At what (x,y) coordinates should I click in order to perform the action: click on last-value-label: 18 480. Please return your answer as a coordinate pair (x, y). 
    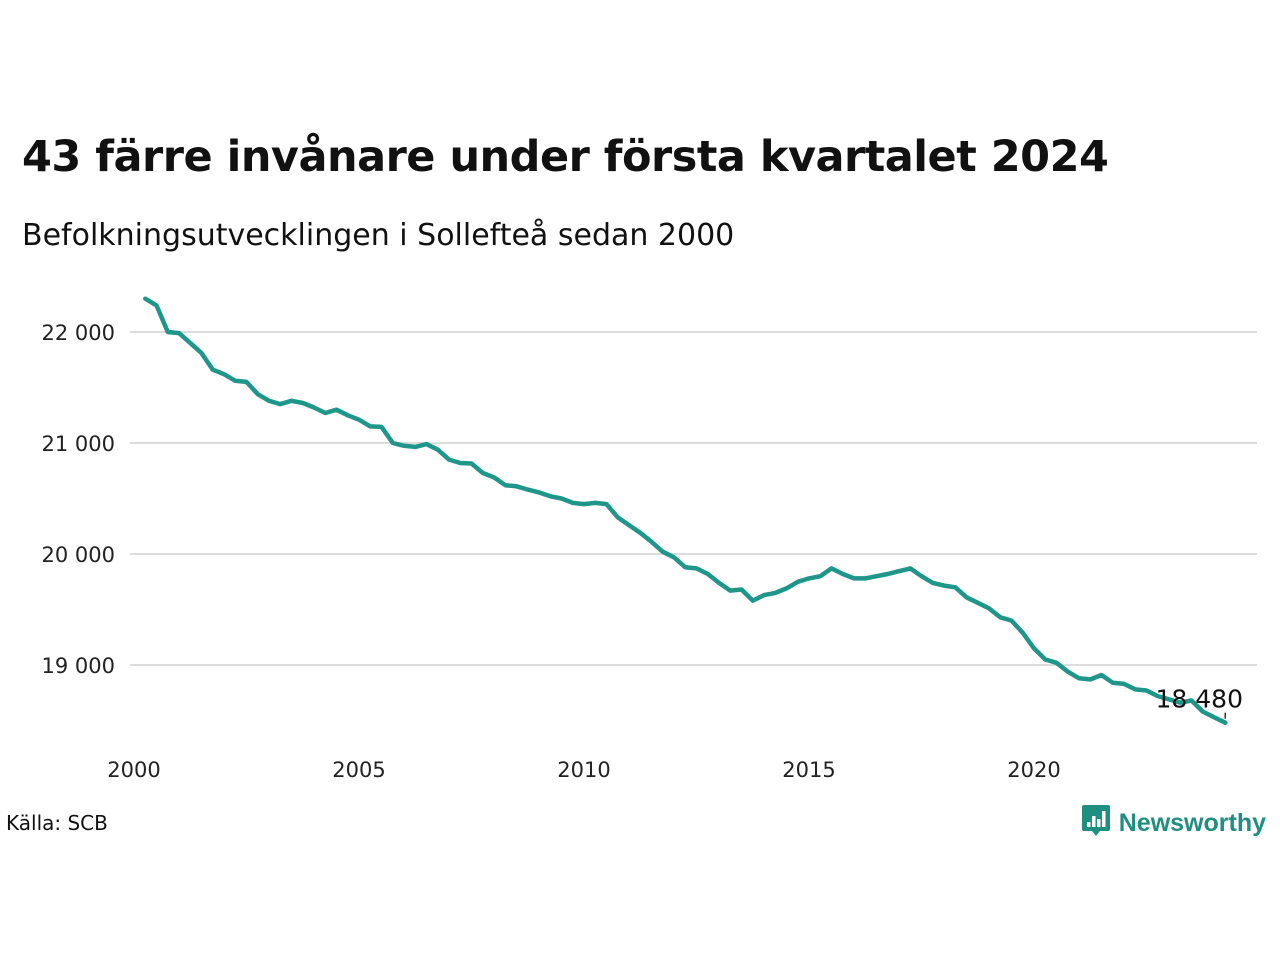
    Looking at the image, I should click on (1199, 699).